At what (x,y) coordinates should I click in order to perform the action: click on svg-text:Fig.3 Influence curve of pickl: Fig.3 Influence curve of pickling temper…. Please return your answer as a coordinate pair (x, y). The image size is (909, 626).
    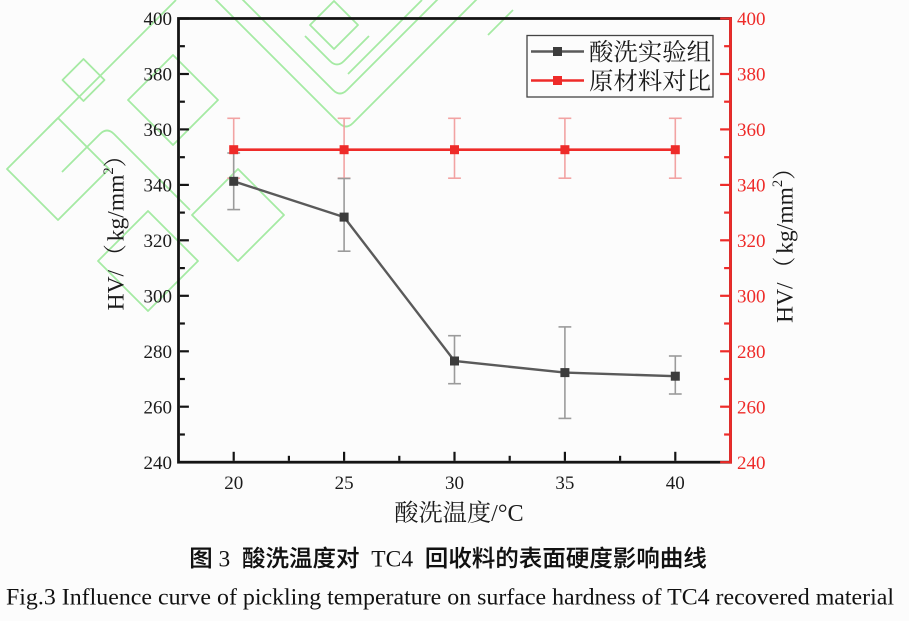
    Looking at the image, I should click on (450, 598).